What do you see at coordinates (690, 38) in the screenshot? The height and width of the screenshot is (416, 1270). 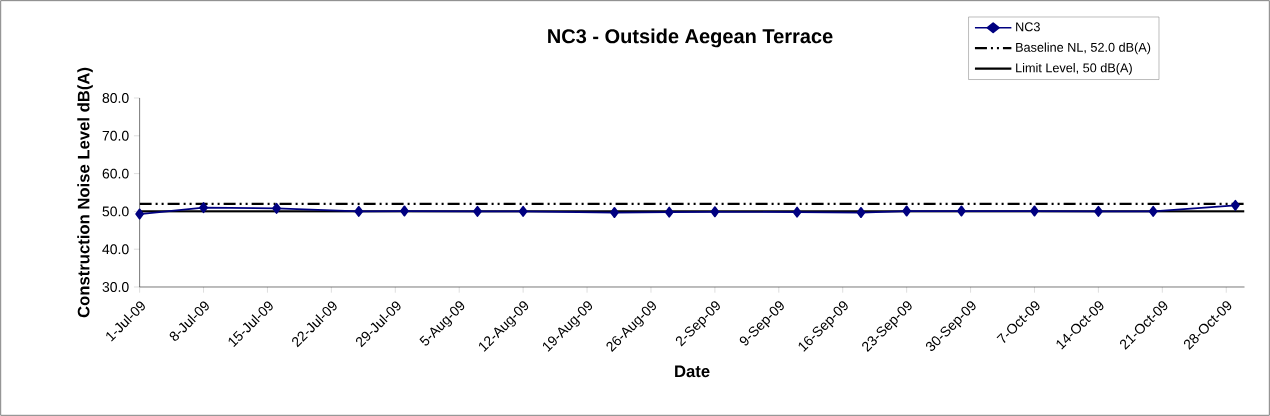 I see `chart-title: NC3 - Outside Aegean Terrace` at bounding box center [690, 38].